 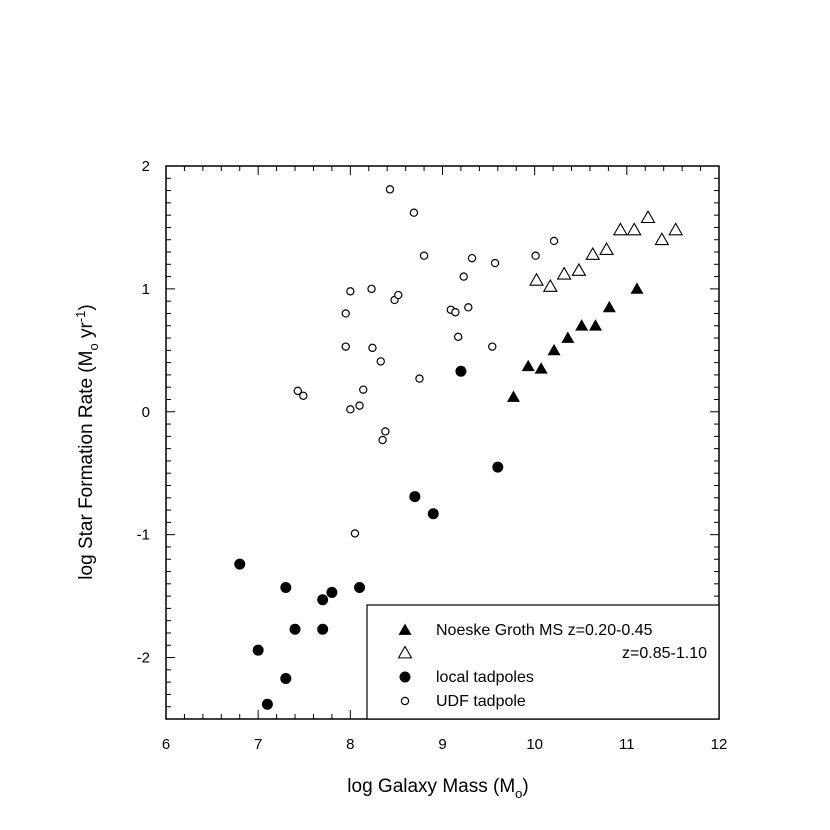 I want to click on x-tick-label: 8, so click(x=350, y=744).